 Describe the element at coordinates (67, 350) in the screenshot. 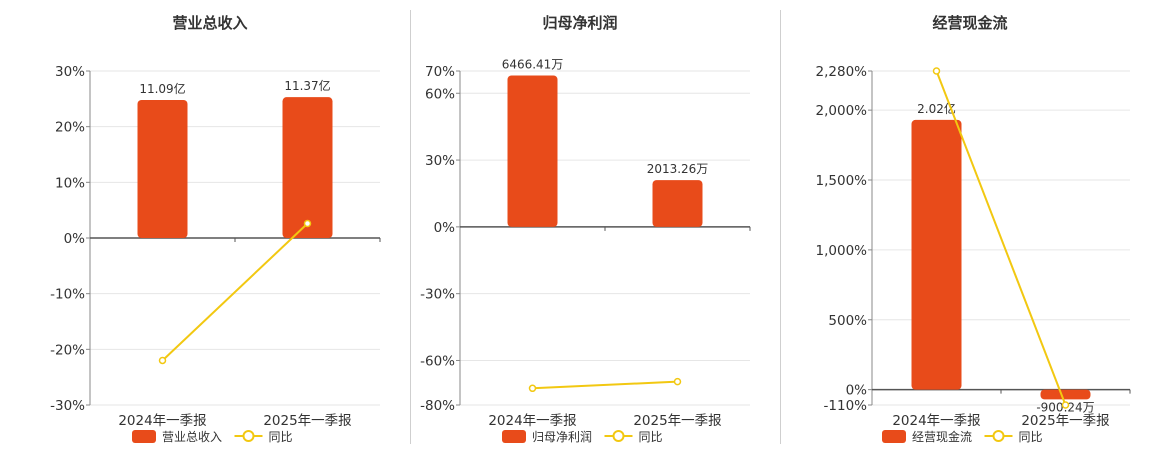

I see `y-tick-label: -20%` at that location.